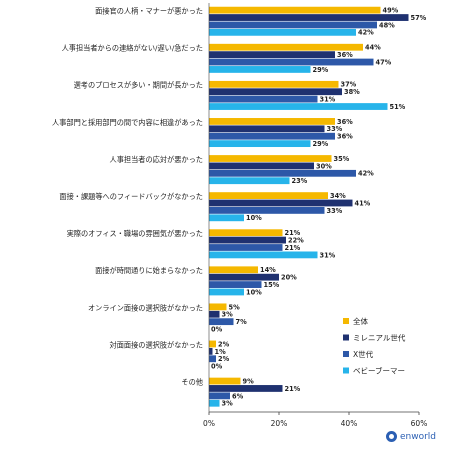 The height and width of the screenshot is (450, 450). I want to click on value-label: 49%, so click(391, 11).